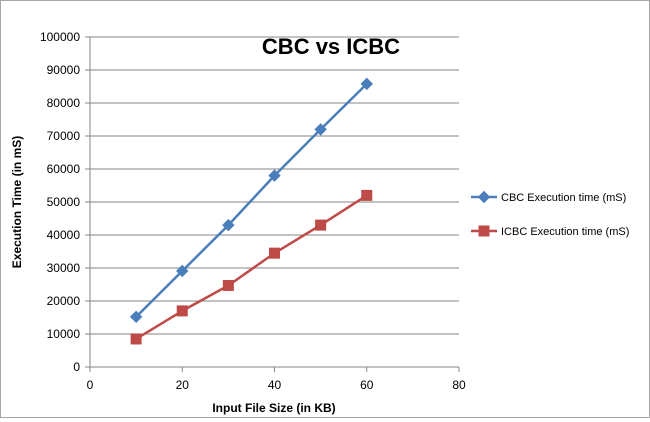 This screenshot has width=650, height=422. I want to click on y-tick-label: 40000, so click(64, 235).